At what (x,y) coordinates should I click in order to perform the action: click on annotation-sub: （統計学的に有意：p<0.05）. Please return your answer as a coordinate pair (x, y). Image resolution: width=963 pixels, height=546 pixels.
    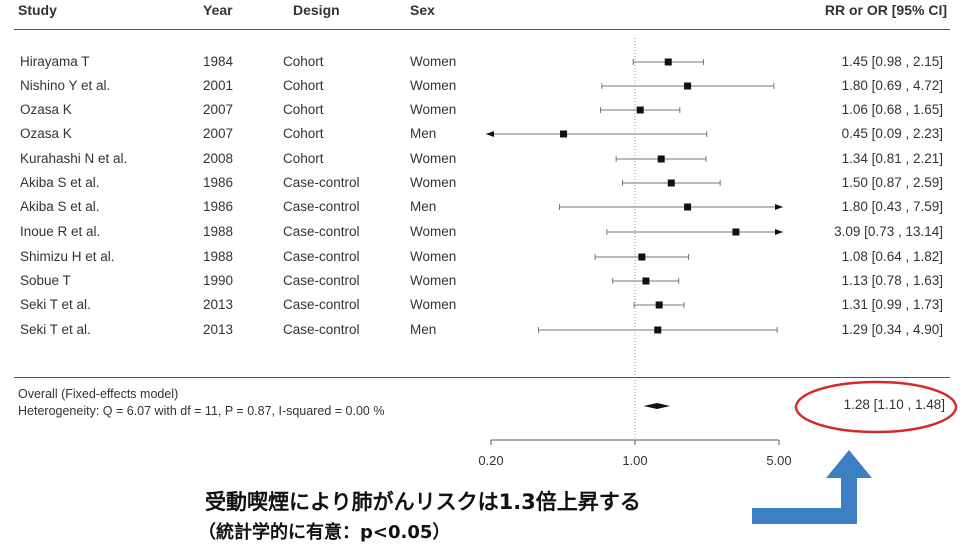
    Looking at the image, I should click on (324, 532).